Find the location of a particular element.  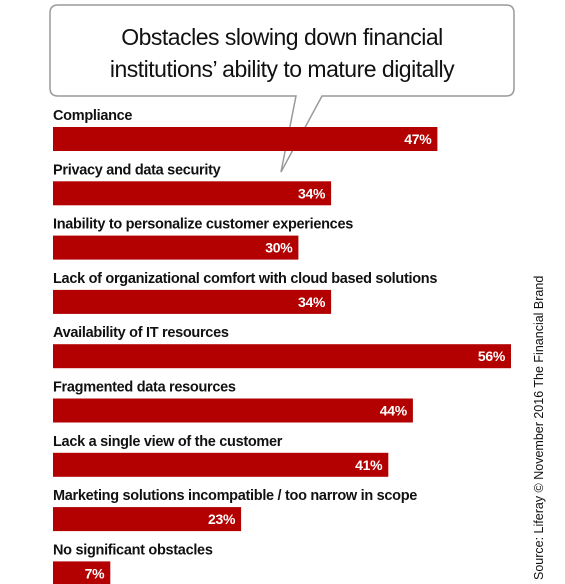

category-label: No significant obstacles is located at coordinates (133, 550).